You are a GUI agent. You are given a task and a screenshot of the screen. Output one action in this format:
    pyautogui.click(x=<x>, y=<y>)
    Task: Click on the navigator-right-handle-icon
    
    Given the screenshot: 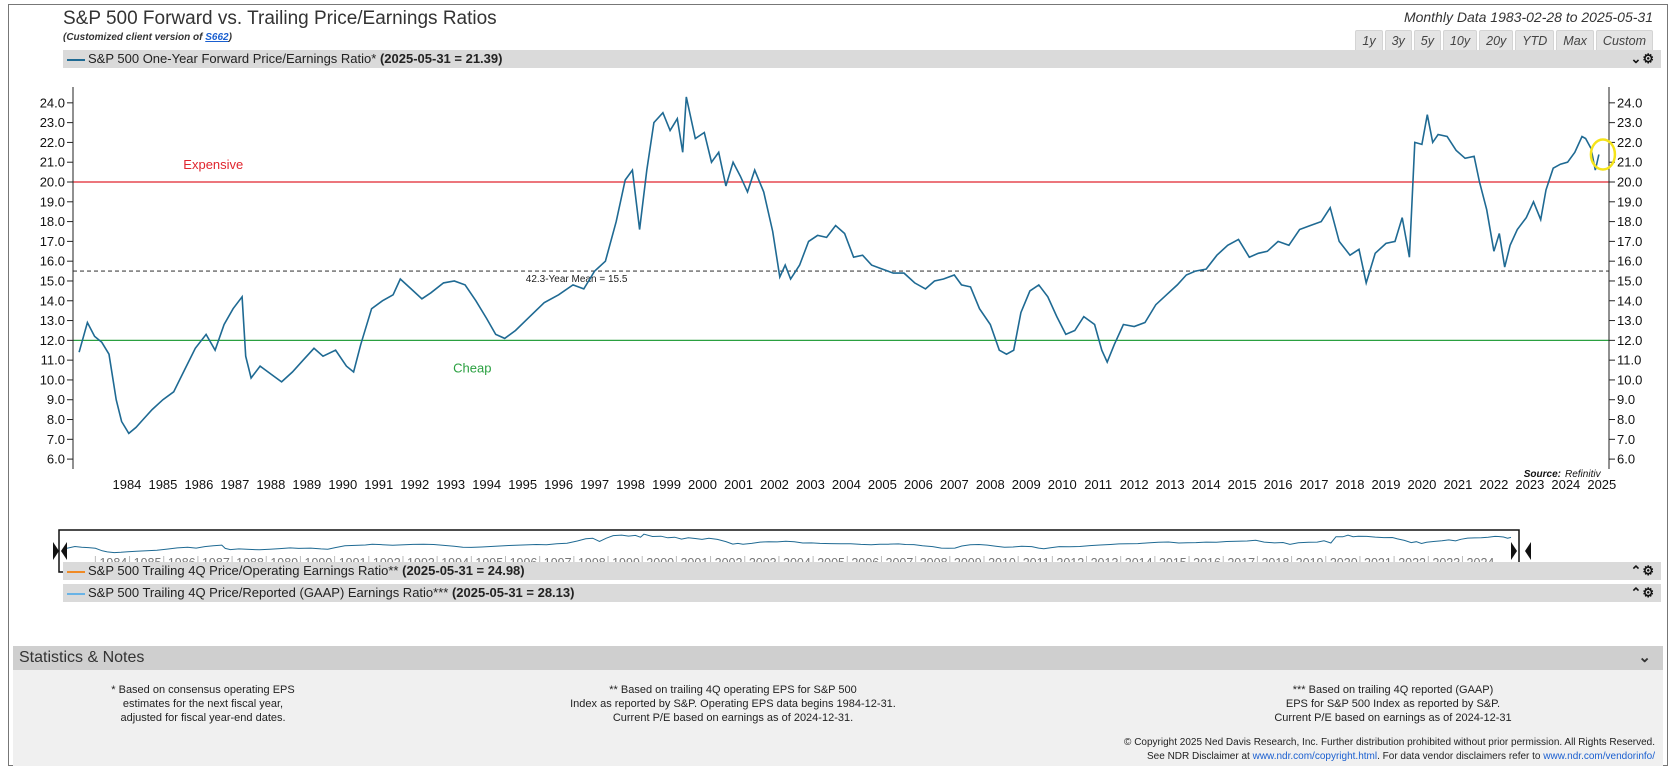 What is the action you would take?
    pyautogui.click(x=1514, y=551)
    